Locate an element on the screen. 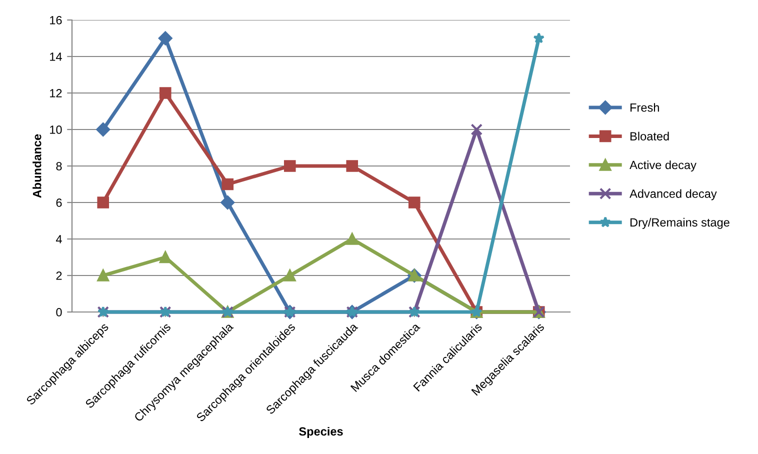 This screenshot has height=454, width=758. y-axis-title: Abundance is located at coordinates (37, 166).